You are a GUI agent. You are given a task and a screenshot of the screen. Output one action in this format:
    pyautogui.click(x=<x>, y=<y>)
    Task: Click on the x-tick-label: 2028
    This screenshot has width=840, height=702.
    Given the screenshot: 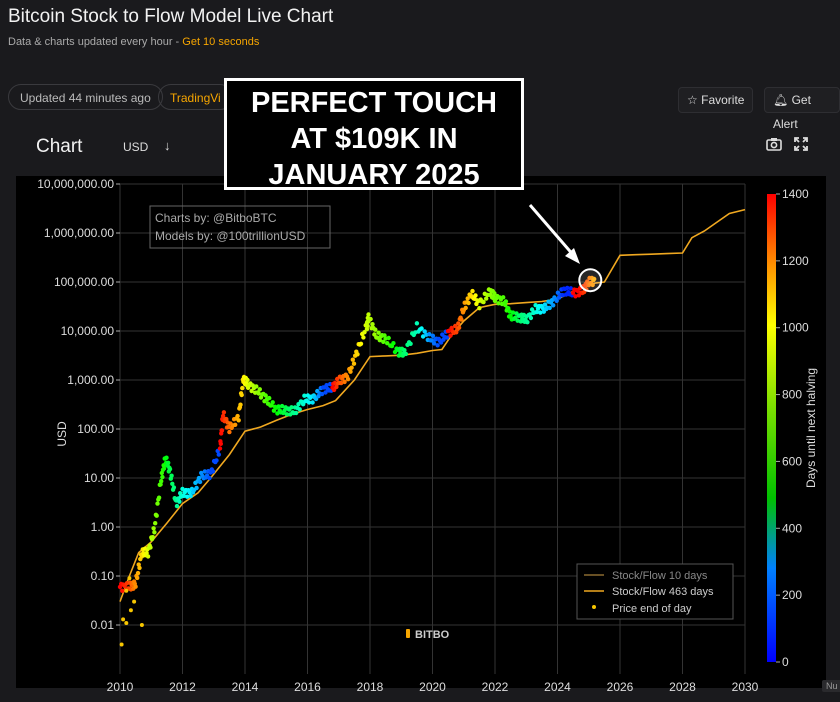 What is the action you would take?
    pyautogui.click(x=682, y=687)
    